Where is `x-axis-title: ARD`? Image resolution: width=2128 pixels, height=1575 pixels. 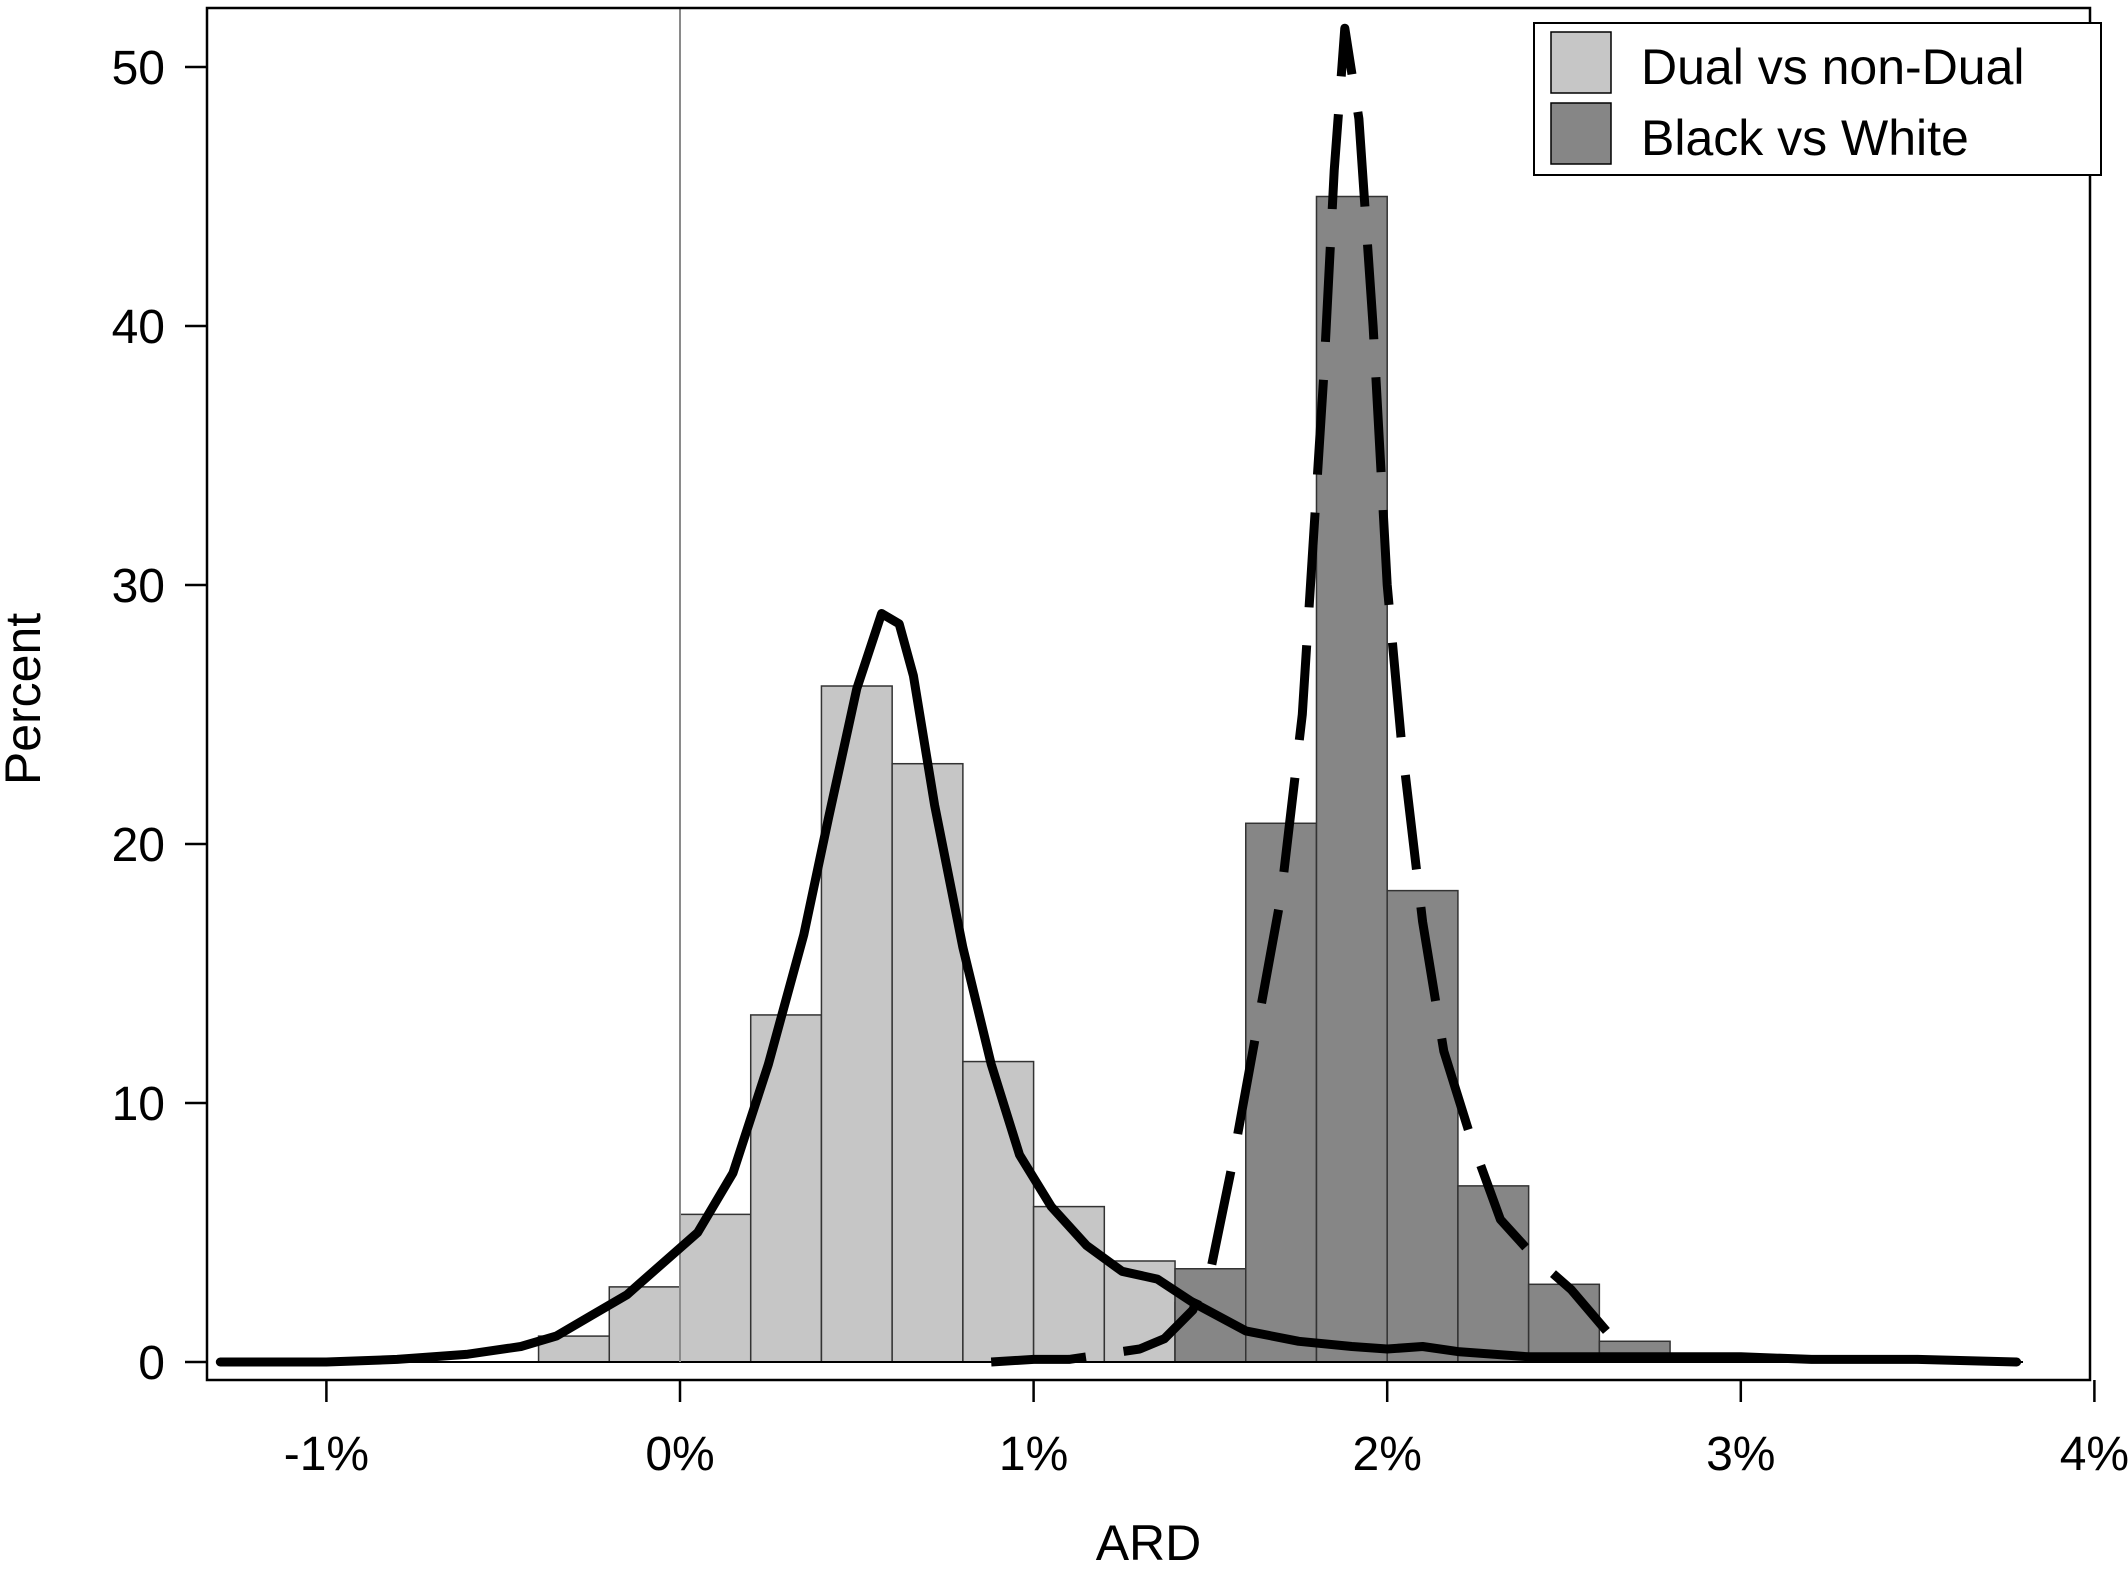 x-axis-title: ARD is located at coordinates (1149, 1543).